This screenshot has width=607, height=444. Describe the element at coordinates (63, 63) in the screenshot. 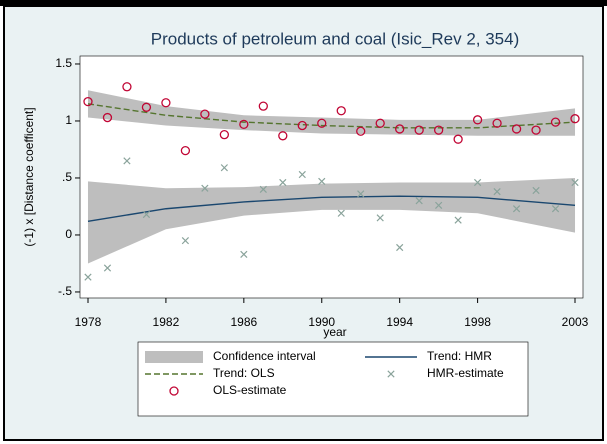

I see `y-tick-label: 1.5` at that location.